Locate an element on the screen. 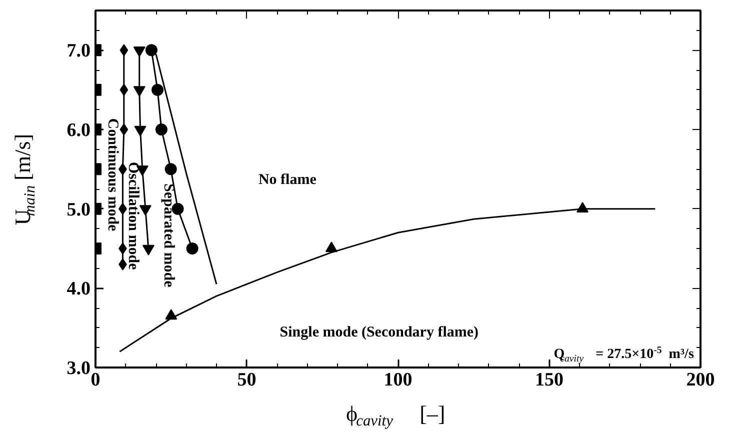 Image resolution: width=736 pixels, height=437 pixels. x-tick-label: 150 is located at coordinates (549, 380).